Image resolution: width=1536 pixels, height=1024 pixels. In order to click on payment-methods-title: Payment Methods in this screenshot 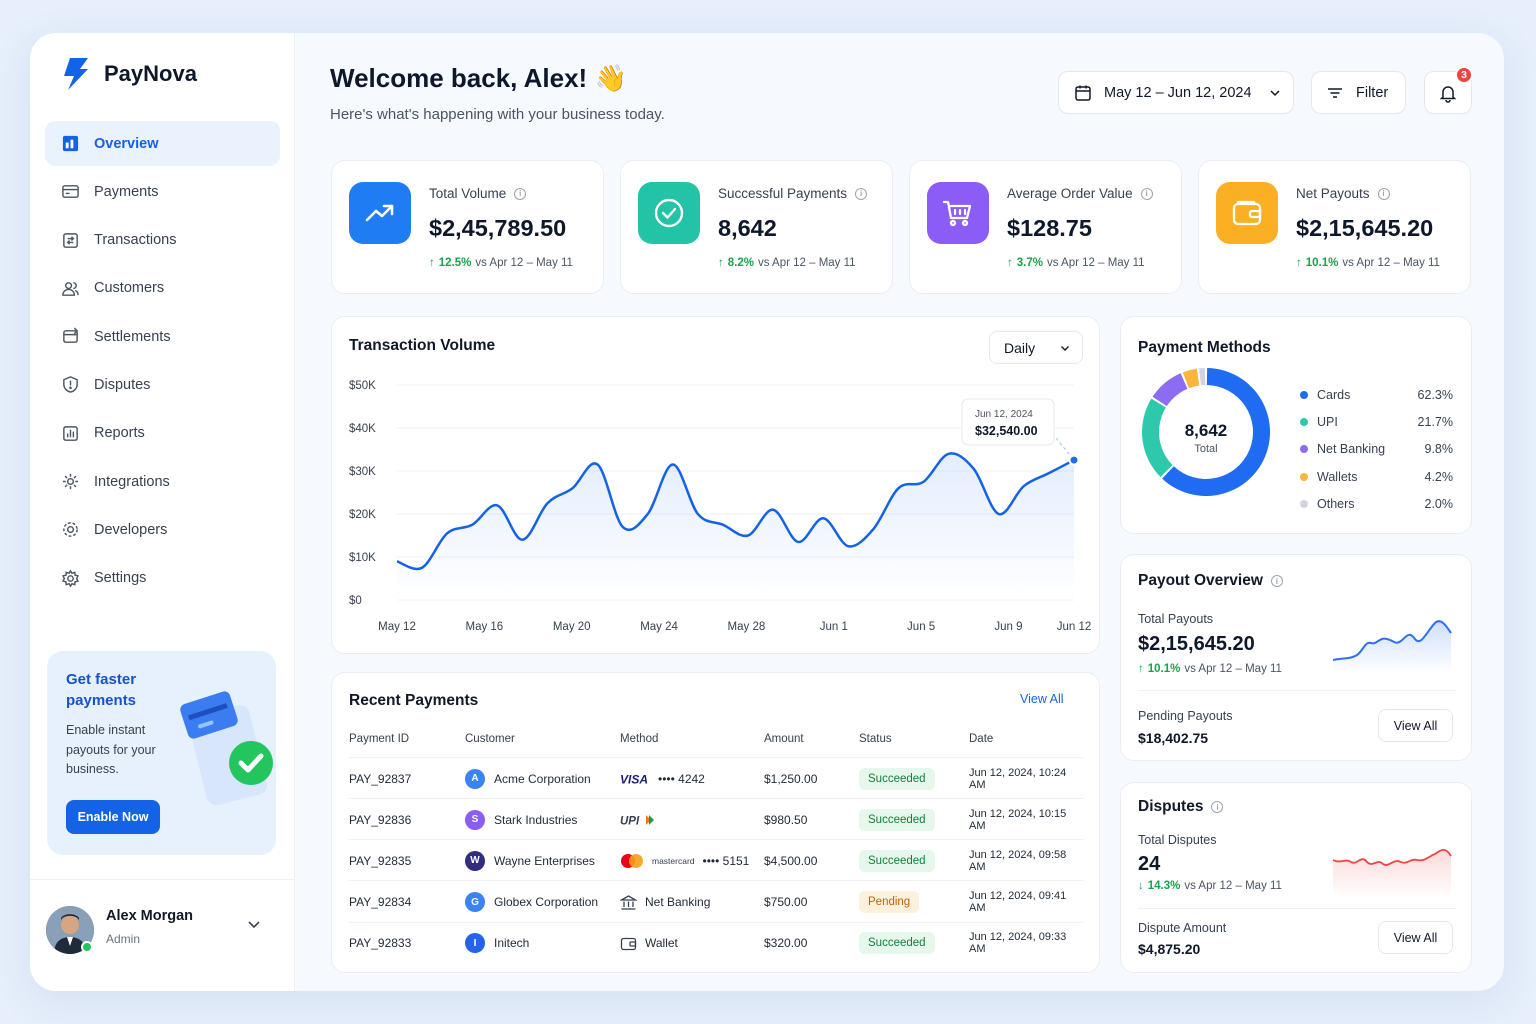, I will do `click(1204, 347)`.